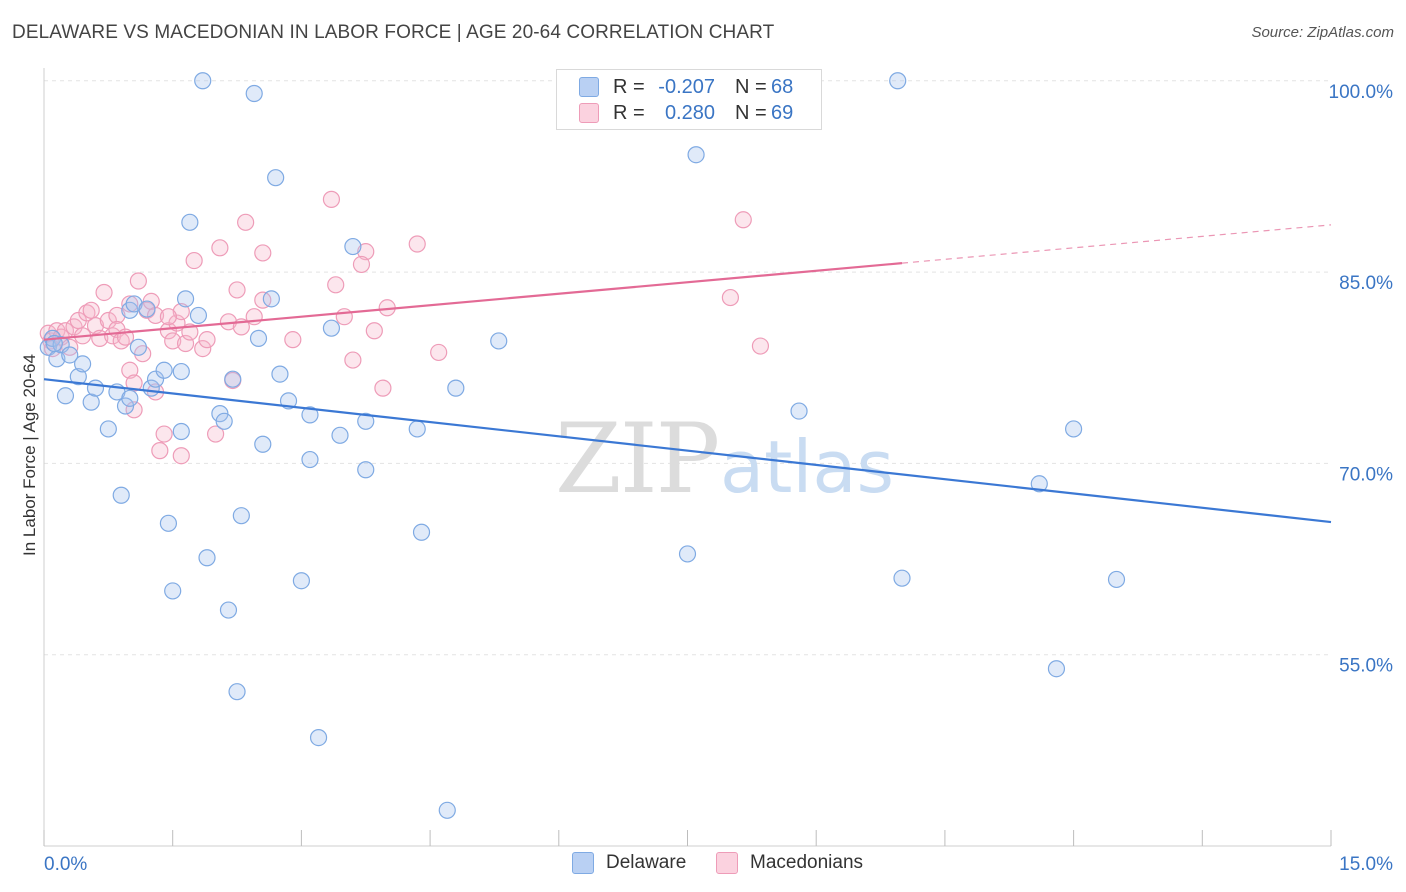 The image size is (1406, 892). I want to click on stats-row-macedonians: R = 0.280 N = 69, so click(686, 113).